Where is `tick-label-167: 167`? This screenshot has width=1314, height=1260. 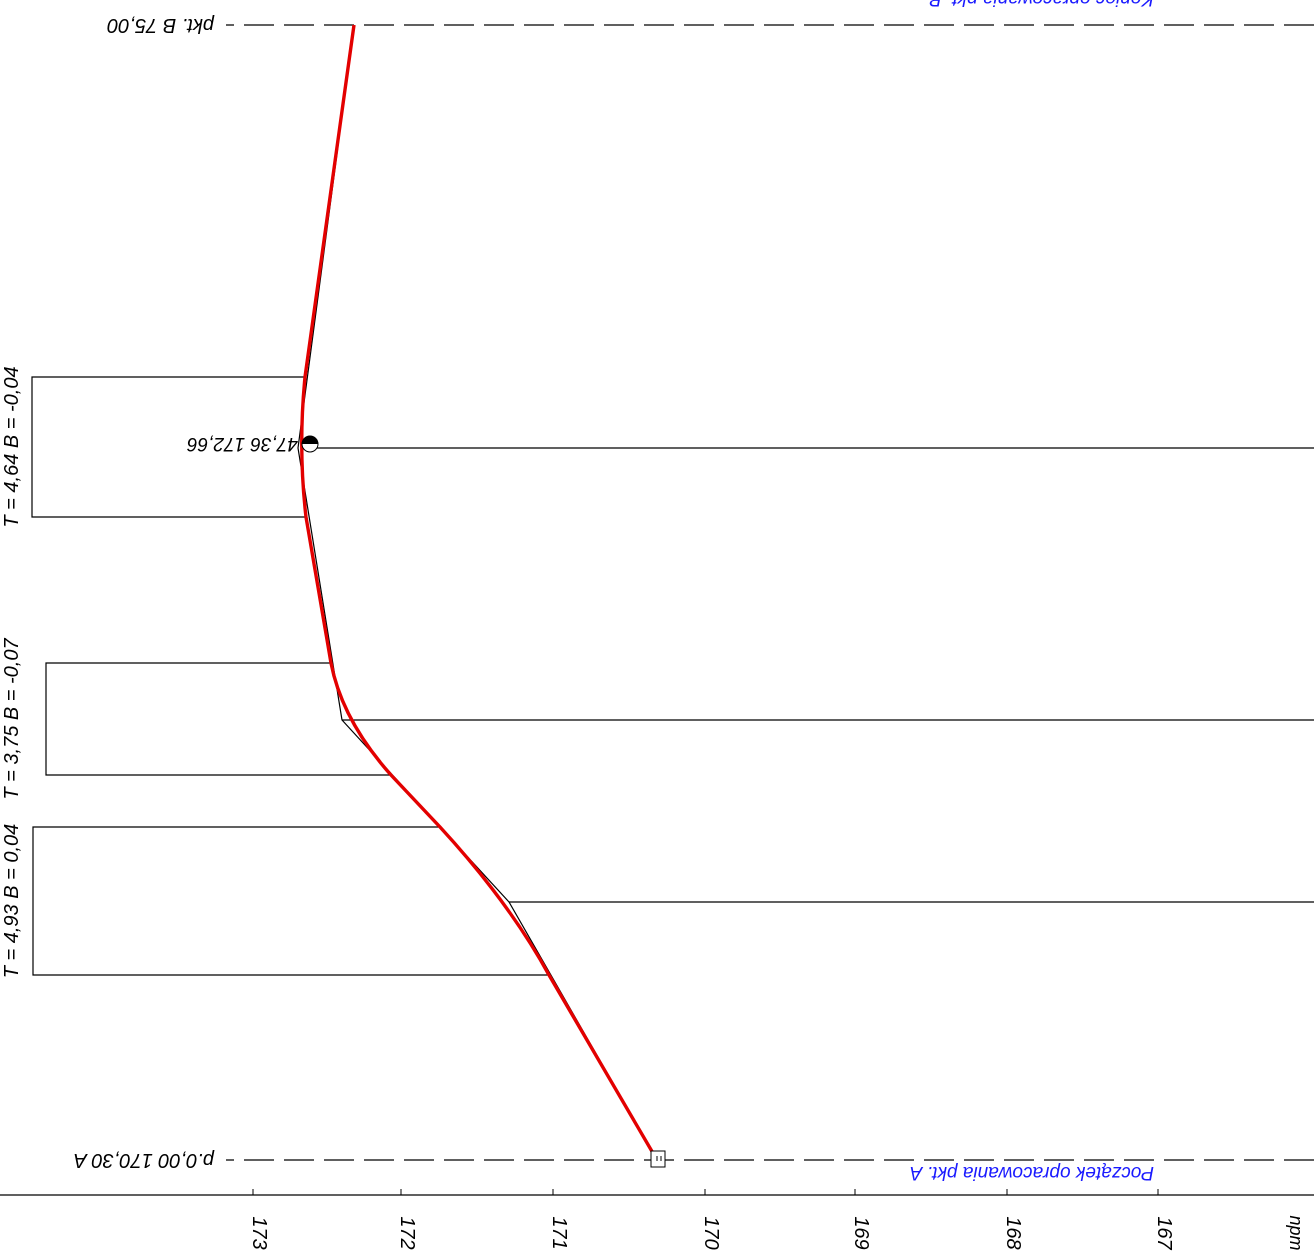 tick-label-167: 167 is located at coordinates (1164, 1233).